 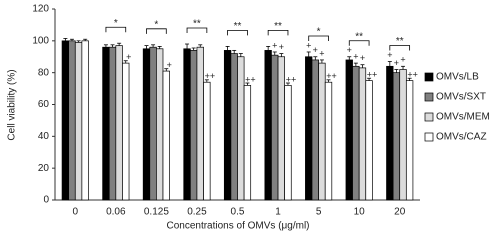 What do you see at coordinates (319, 212) in the screenshot?
I see `x-tick-label: 5` at bounding box center [319, 212].